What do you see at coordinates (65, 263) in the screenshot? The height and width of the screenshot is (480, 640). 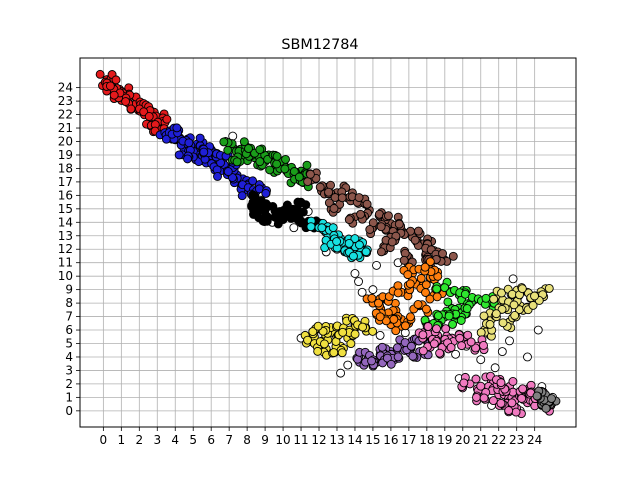 I see `y-tick-label: 11` at bounding box center [65, 263].